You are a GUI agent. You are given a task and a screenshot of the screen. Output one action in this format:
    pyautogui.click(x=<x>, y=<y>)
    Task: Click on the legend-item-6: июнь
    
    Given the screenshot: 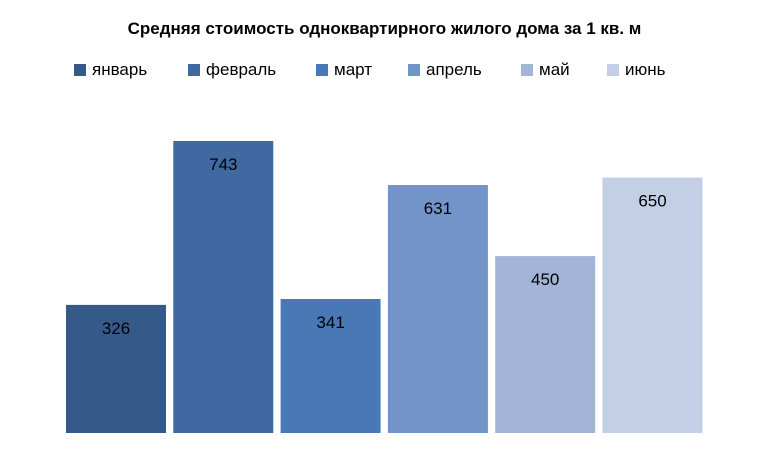 What is the action you would take?
    pyautogui.click(x=636, y=70)
    